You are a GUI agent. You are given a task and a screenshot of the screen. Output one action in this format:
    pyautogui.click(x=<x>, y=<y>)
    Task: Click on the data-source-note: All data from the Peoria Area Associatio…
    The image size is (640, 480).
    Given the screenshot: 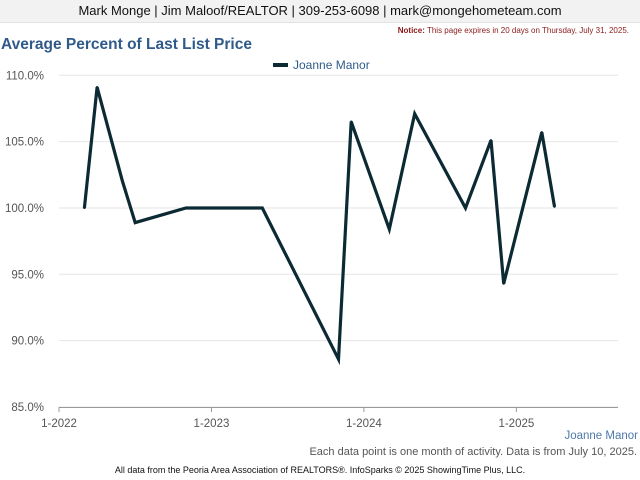 What is the action you would take?
    pyautogui.click(x=320, y=470)
    